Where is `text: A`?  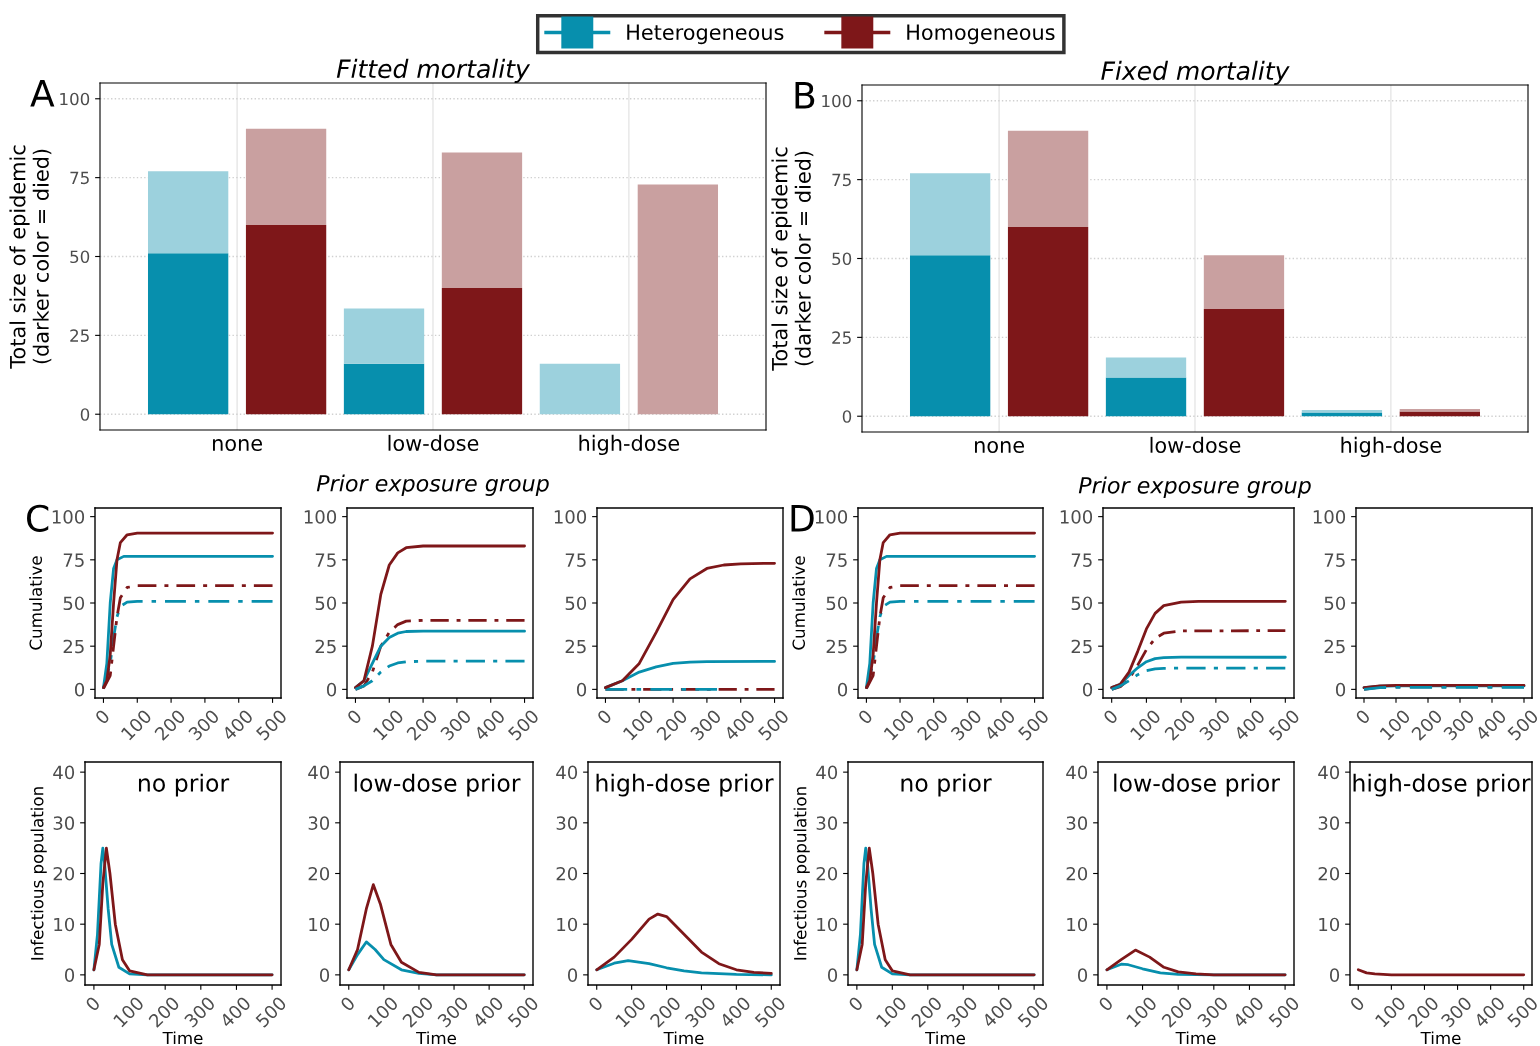
text: A is located at coordinates (42, 93).